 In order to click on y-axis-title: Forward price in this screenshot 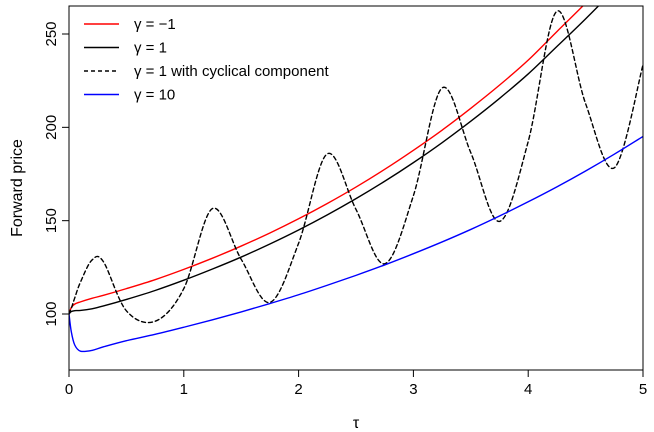, I will do `click(17, 188)`.